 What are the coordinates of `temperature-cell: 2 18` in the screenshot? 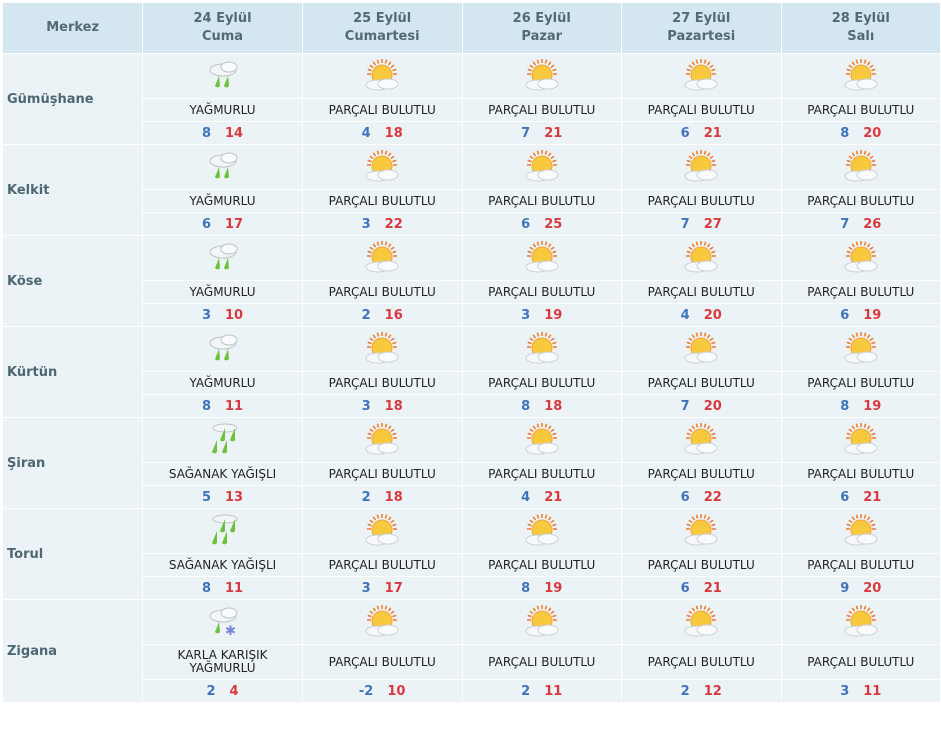 It's located at (382, 497).